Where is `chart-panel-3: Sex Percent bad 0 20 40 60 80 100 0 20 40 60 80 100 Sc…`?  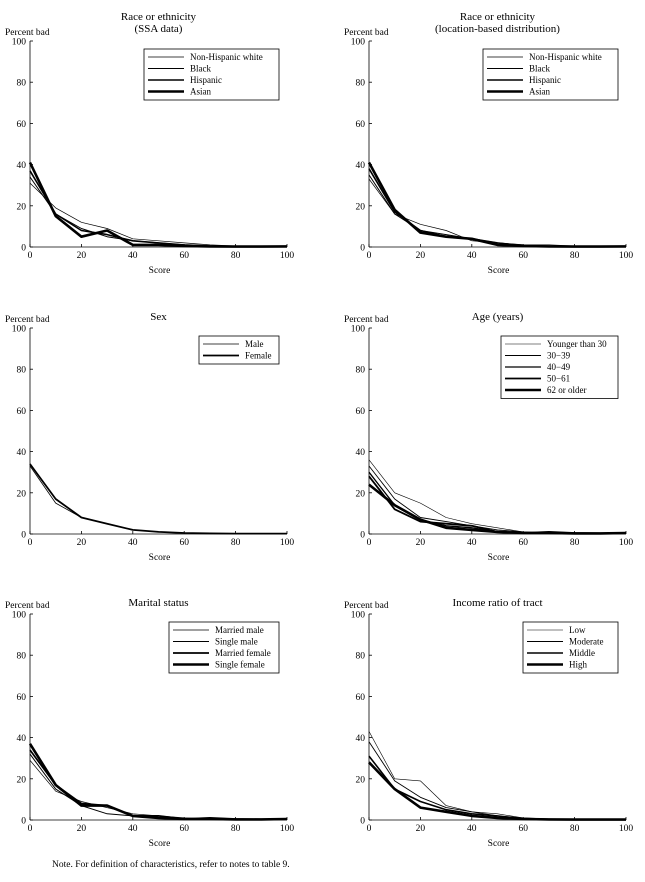
chart-panel-3: Sex Percent bad 0 20 40 60 80 100 0 20 40 60 80 100 Sc… is located at coordinates (149, 437).